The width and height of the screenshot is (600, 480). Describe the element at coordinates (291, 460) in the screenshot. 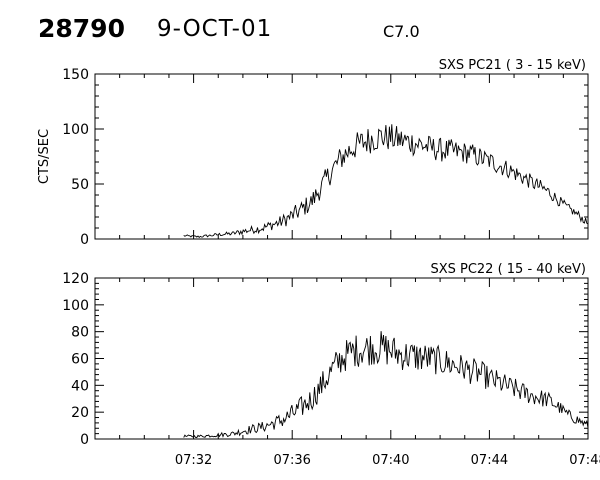

I see `x-tick-label: 07:36` at that location.